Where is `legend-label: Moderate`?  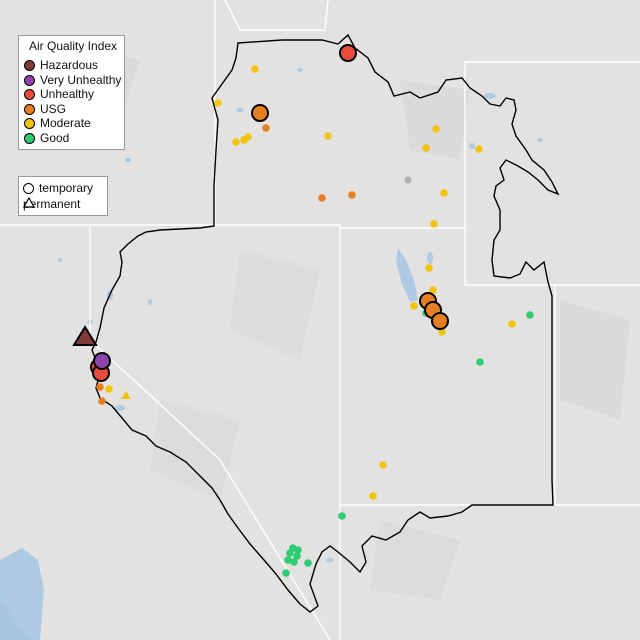
legend-label: Moderate is located at coordinates (65, 123).